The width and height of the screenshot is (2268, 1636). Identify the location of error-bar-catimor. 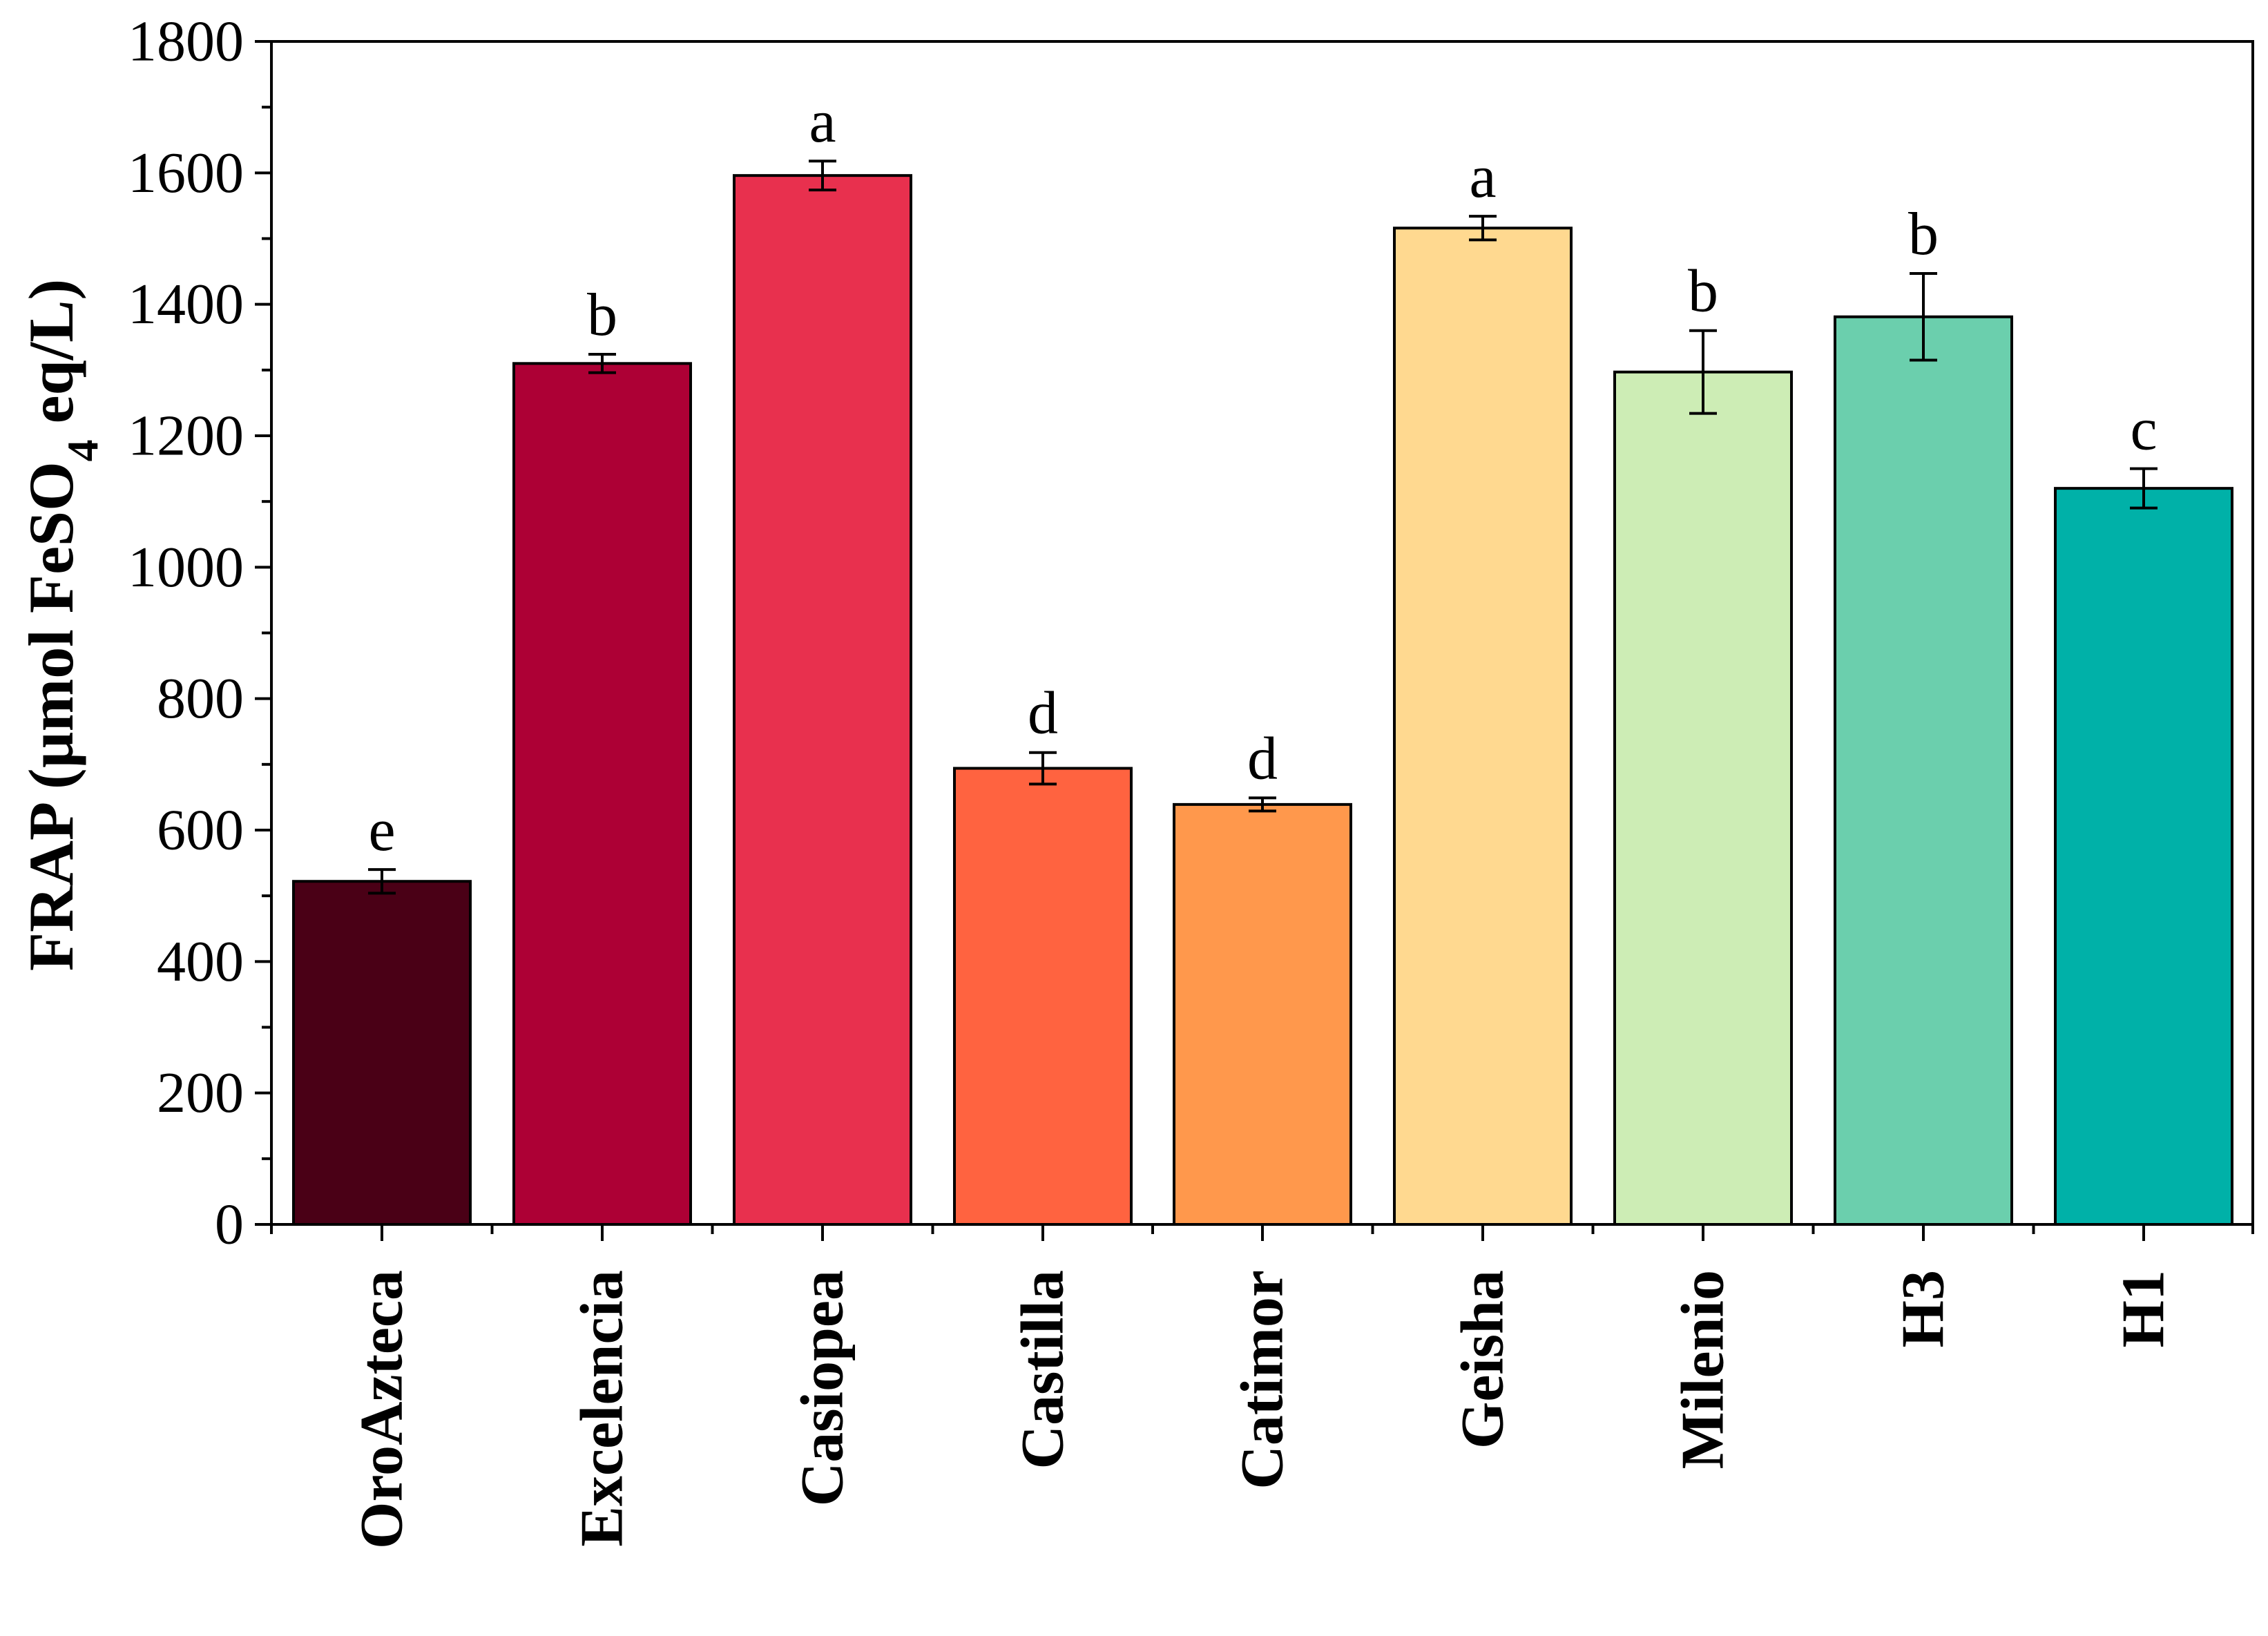
(1262, 805).